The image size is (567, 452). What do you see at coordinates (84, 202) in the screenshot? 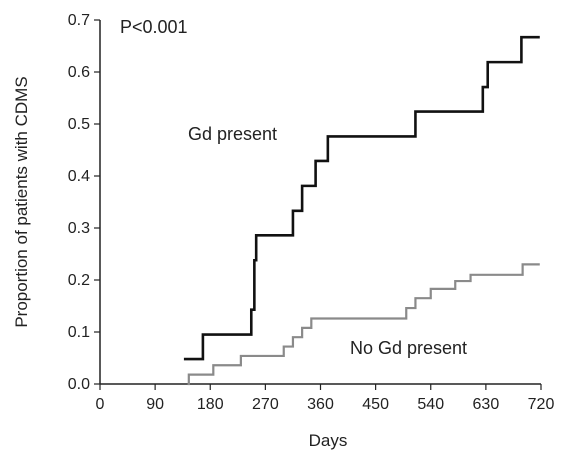
I see `y-ticks: 0.0 0.1 0.2 0.3 0.4 0.5 0.6 0.7` at bounding box center [84, 202].